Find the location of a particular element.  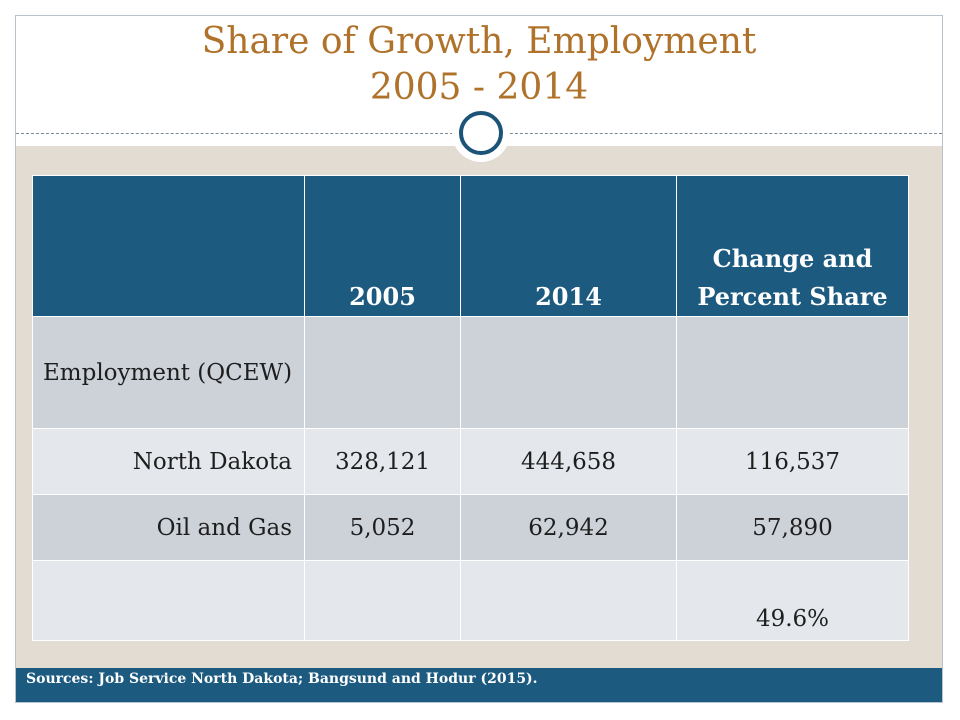

header-2005: 2005 is located at coordinates (382, 246).